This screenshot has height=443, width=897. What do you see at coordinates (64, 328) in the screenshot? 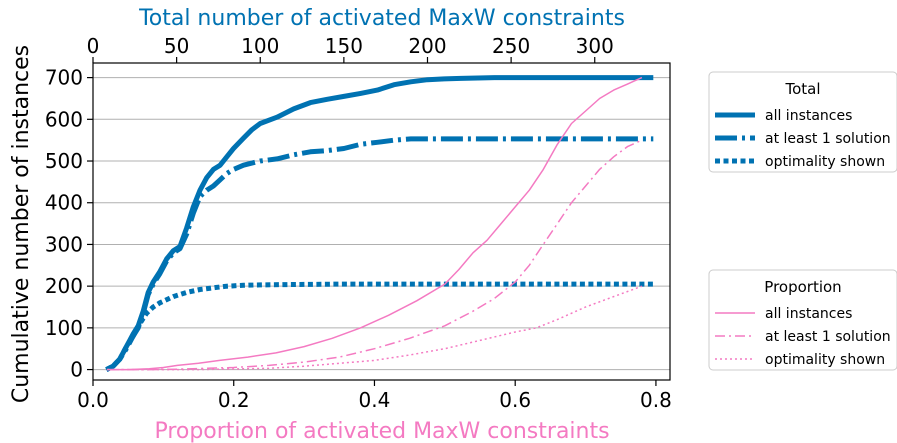
I see `y-tick-label: 100` at bounding box center [64, 328].